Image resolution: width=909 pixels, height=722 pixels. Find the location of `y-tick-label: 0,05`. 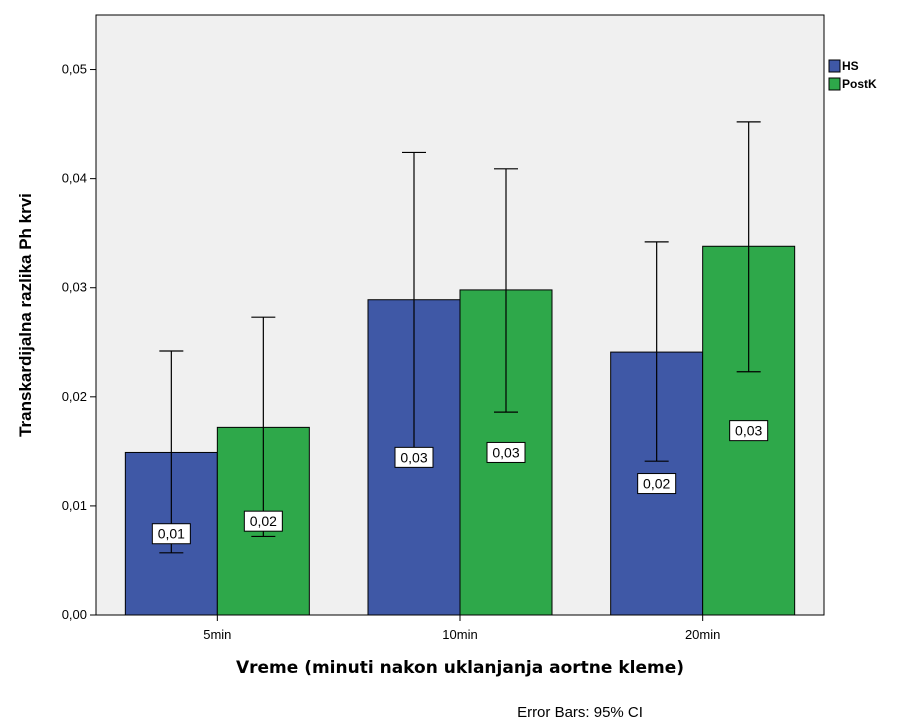

y-tick-label: 0,05 is located at coordinates (74, 69).